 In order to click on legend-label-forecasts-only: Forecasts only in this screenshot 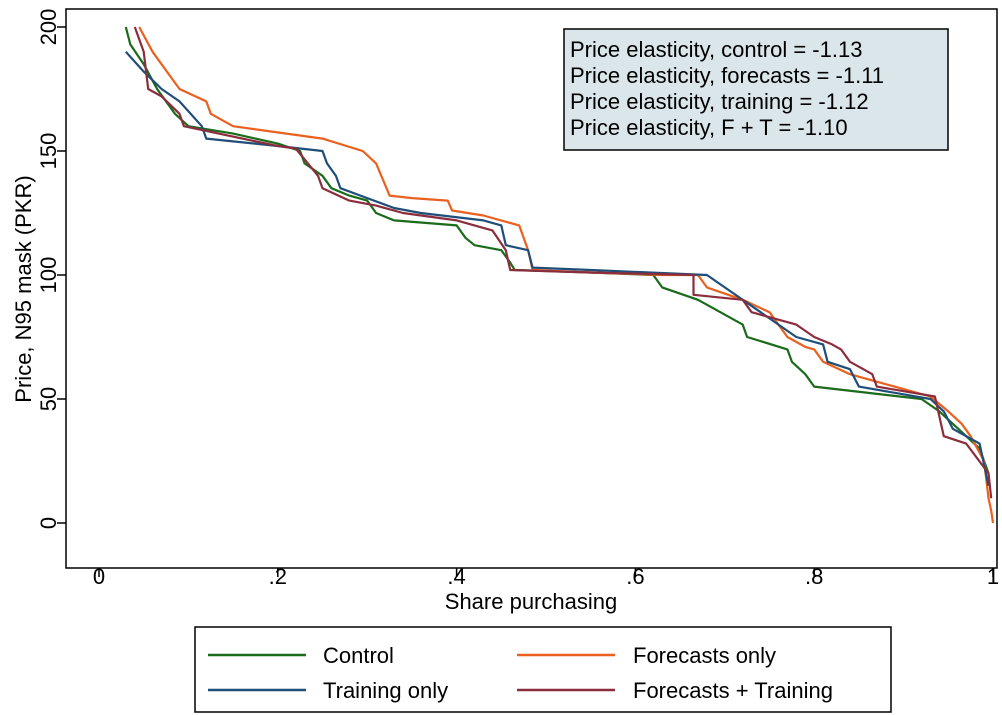, I will do `click(704, 655)`.